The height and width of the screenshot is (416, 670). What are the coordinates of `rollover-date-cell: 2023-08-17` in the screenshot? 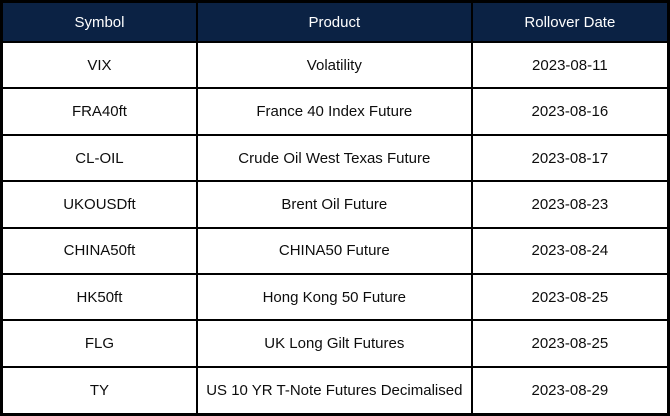 It's located at (570, 158).